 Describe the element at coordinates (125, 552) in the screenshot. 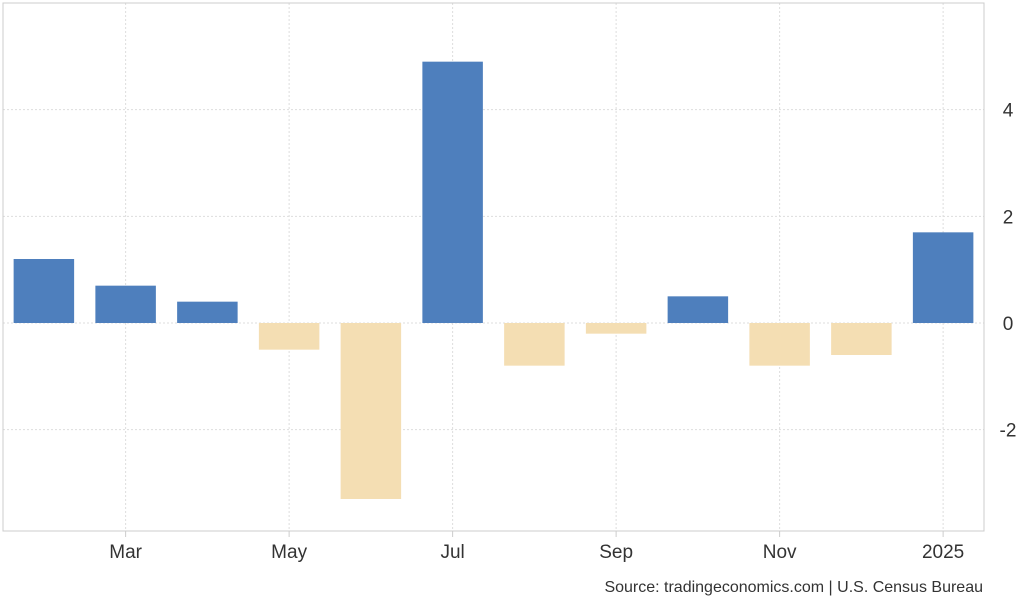

I see `x-tick-label: Mar` at that location.